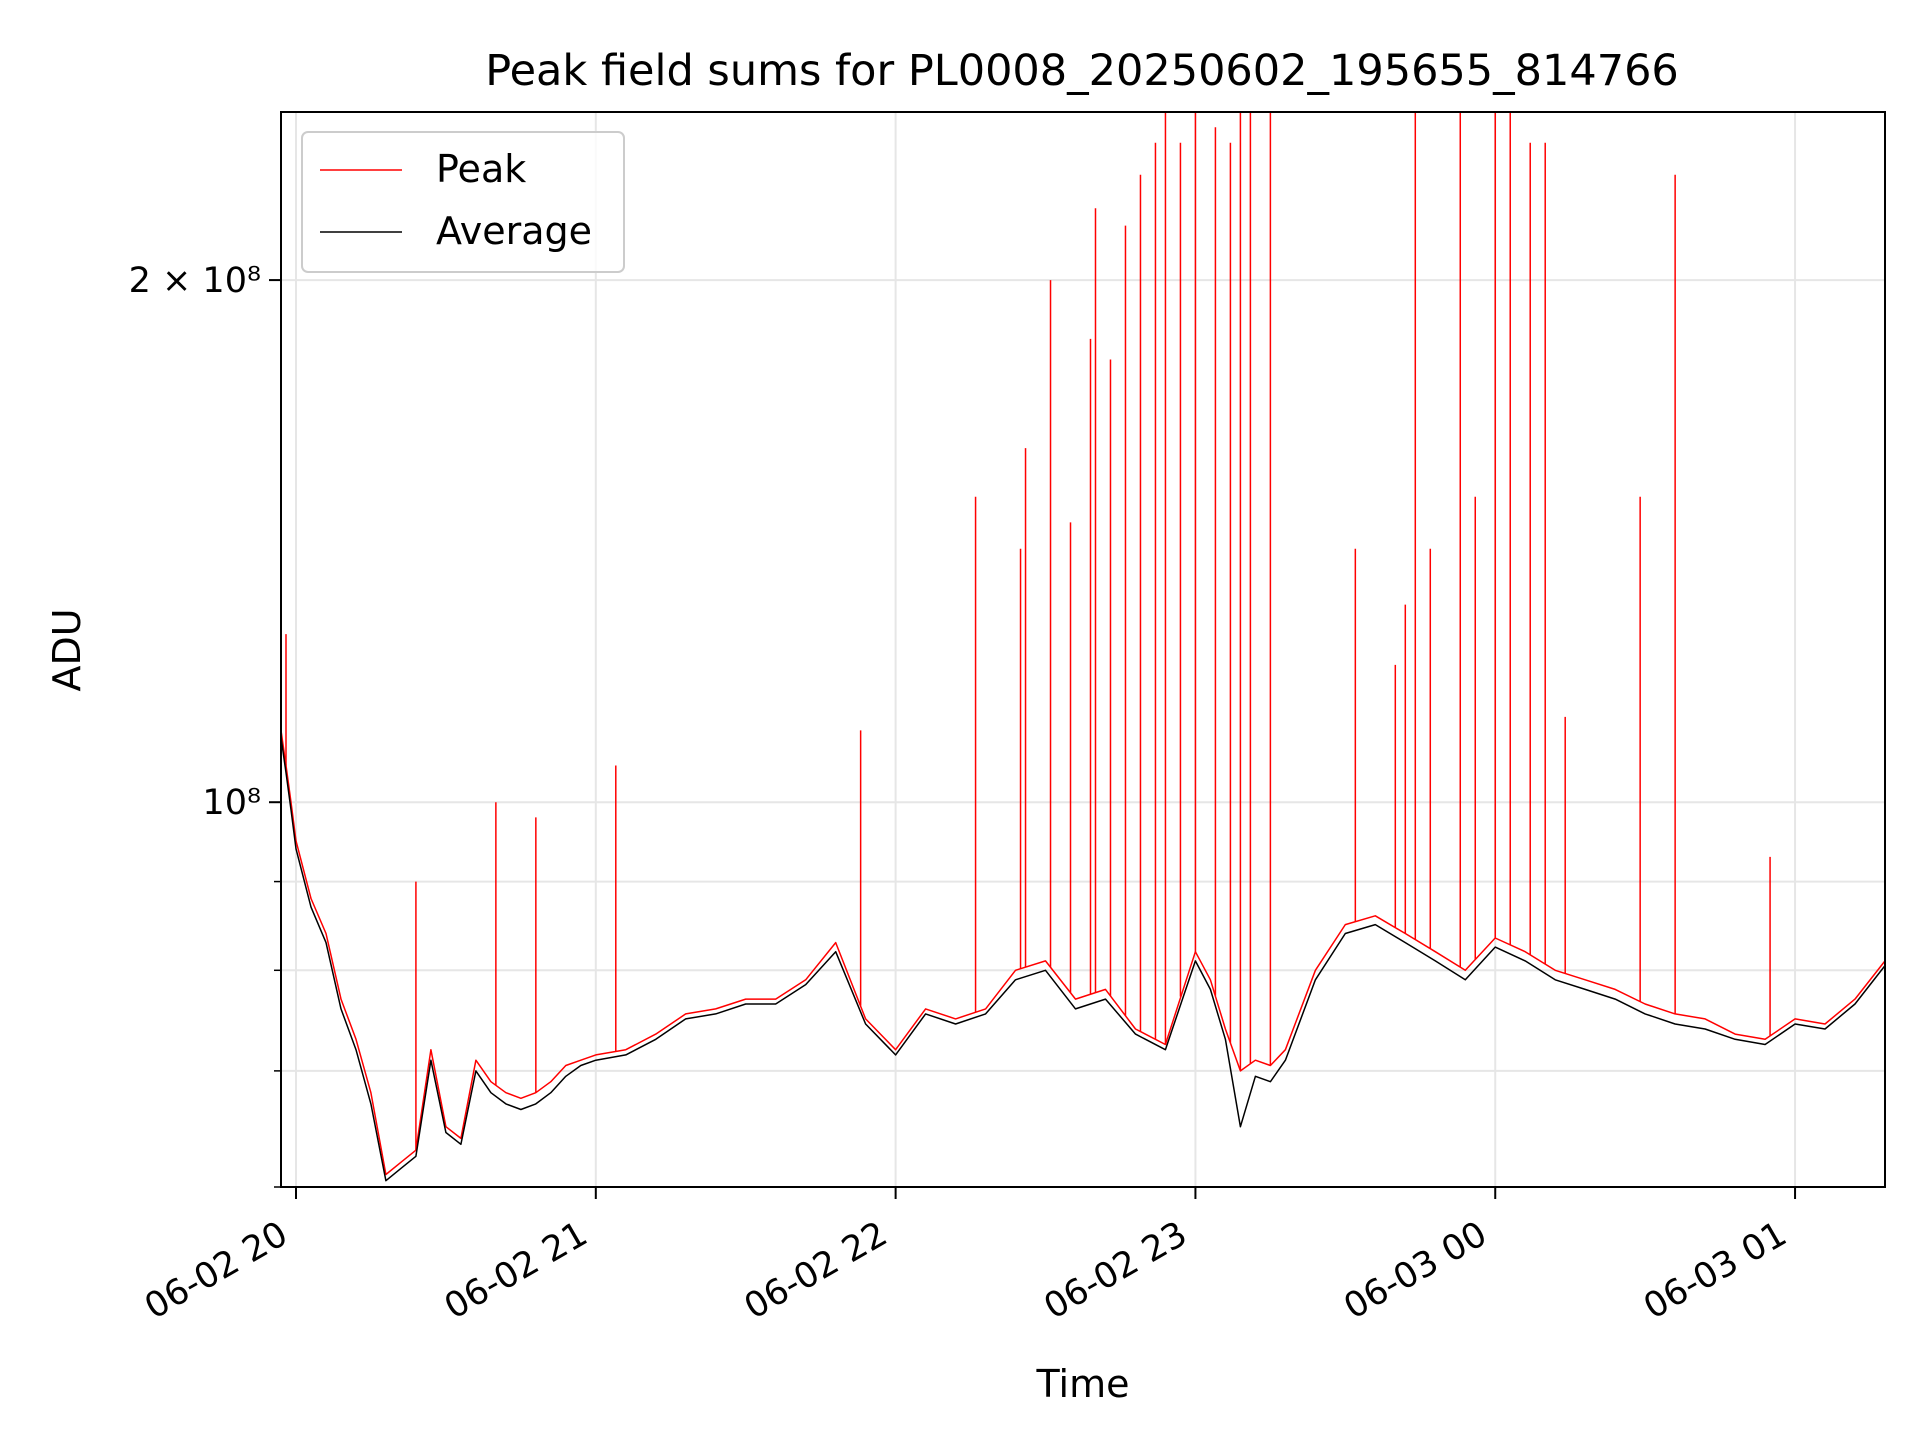  I want to click on legend: Peak Average, so click(463, 202).